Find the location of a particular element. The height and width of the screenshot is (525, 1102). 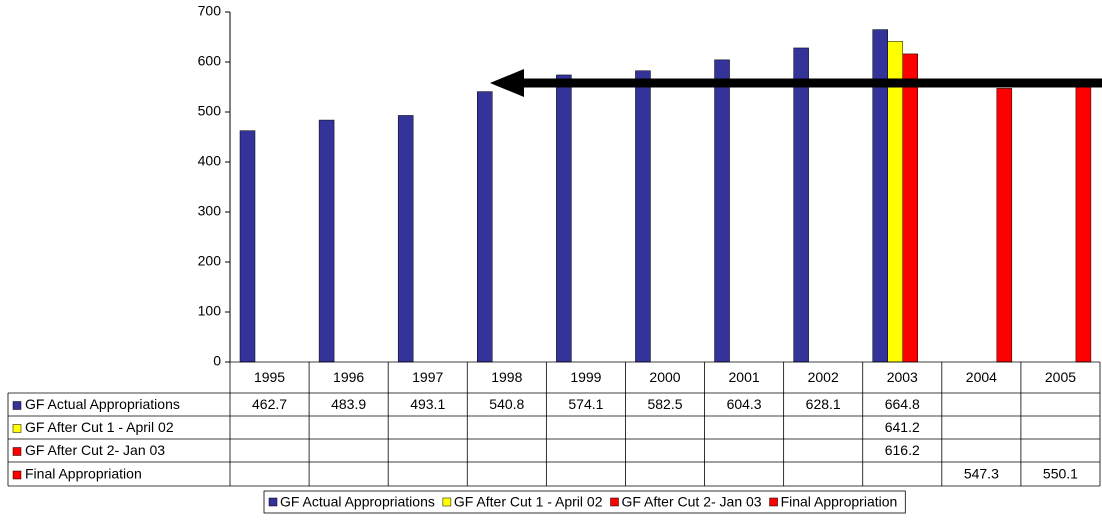

table-cell: 574.1 is located at coordinates (585, 404).